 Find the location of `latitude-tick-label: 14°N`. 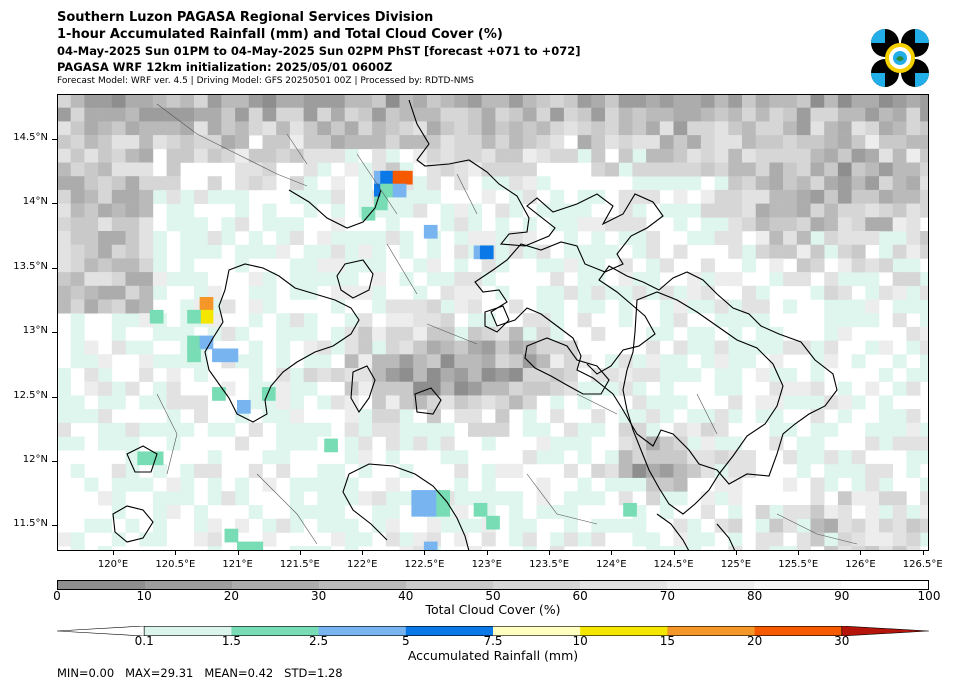

latitude-tick-label: 14°N is located at coordinates (35, 202).